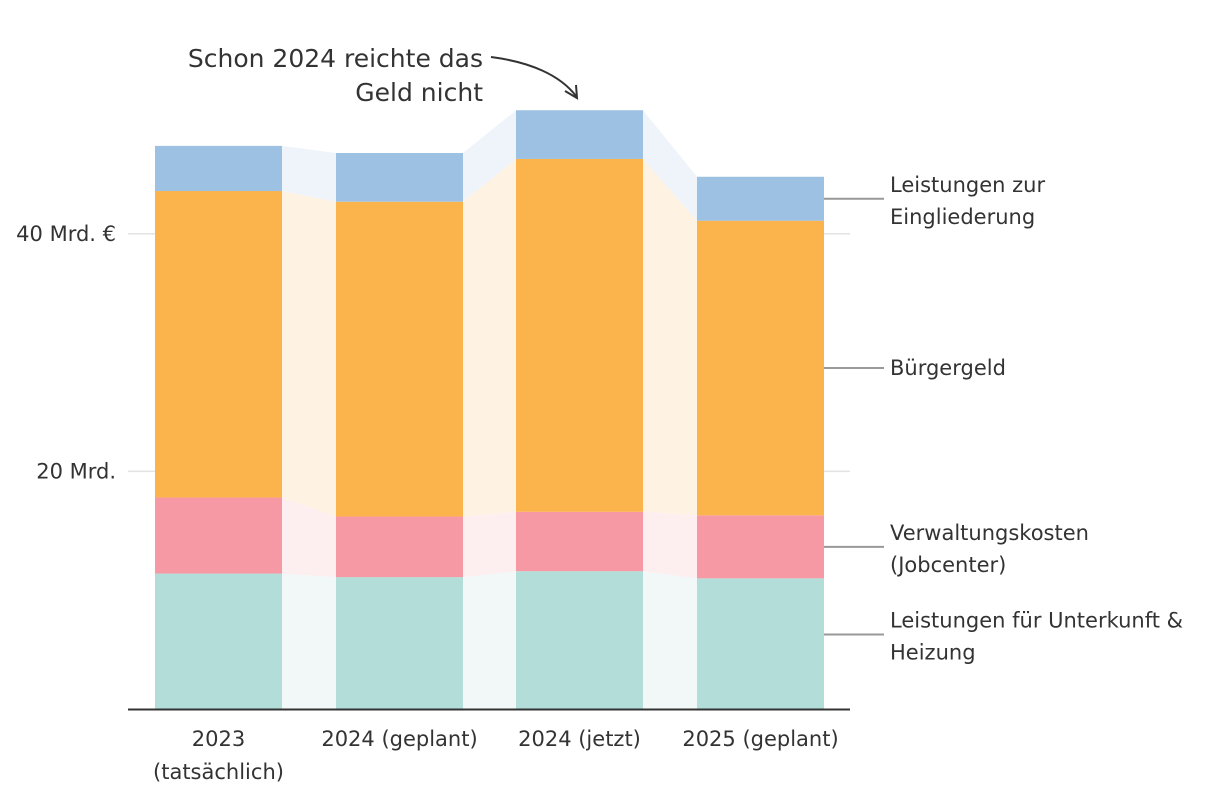 This screenshot has width=1220, height=806. I want to click on annotation-line2: Geld nicht, so click(419, 92).